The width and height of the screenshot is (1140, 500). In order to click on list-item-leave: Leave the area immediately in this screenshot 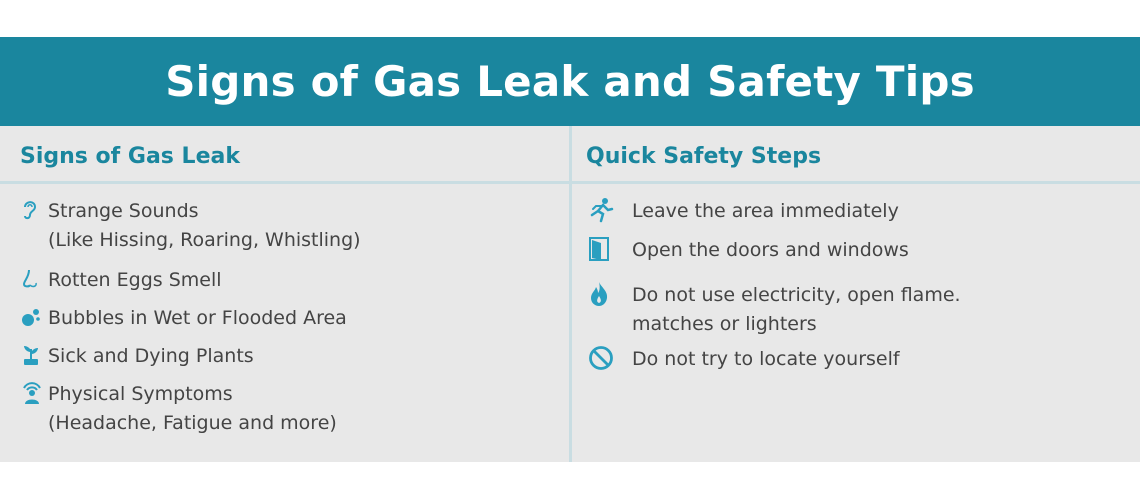, I will do `click(743, 211)`.